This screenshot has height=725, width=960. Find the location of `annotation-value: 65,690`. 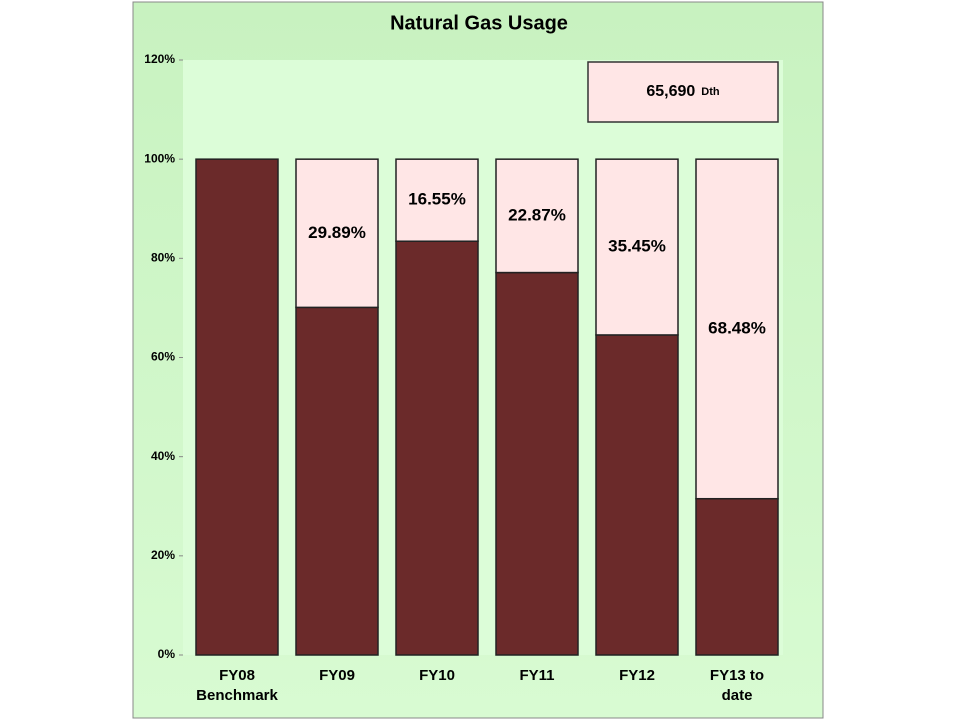

annotation-value: 65,690 is located at coordinates (670, 91).